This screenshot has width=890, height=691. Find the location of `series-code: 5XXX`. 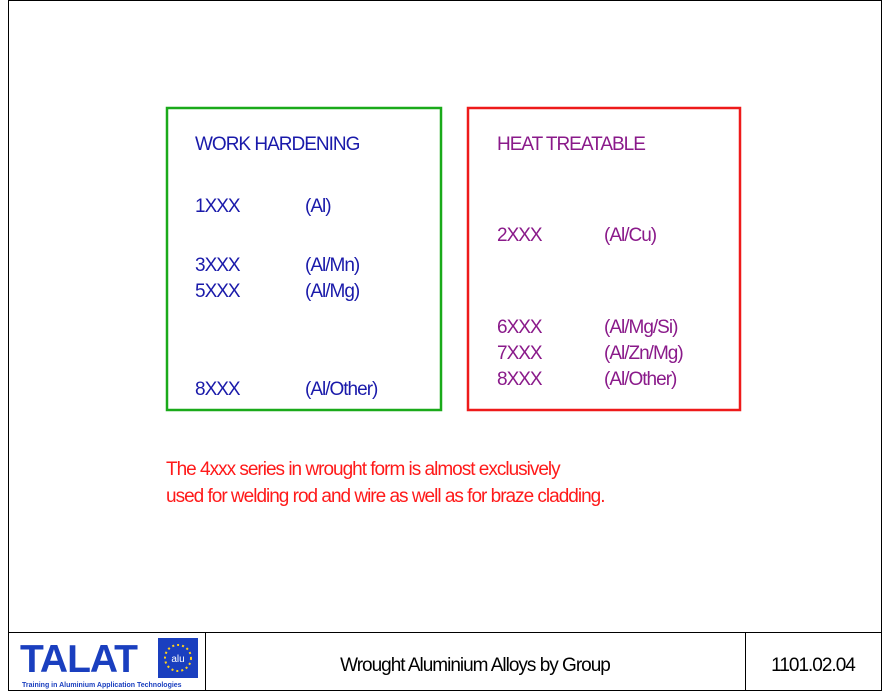

series-code: 5XXX is located at coordinates (218, 291).